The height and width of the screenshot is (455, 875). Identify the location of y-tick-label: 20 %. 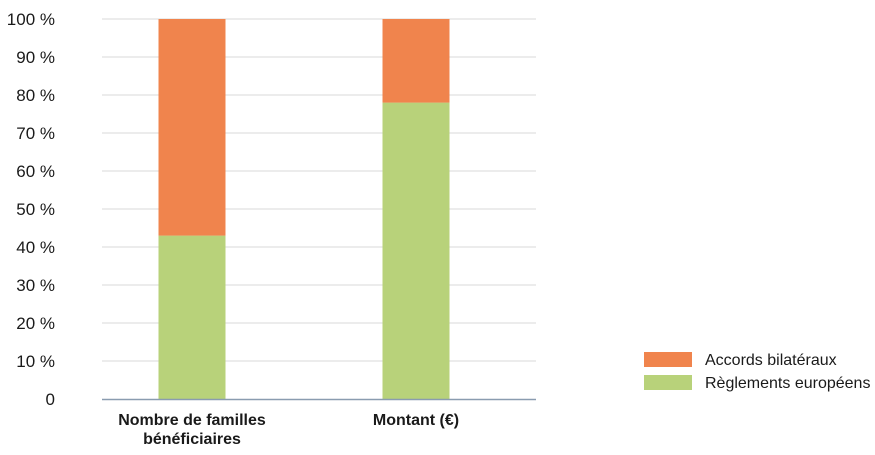
(35, 323).